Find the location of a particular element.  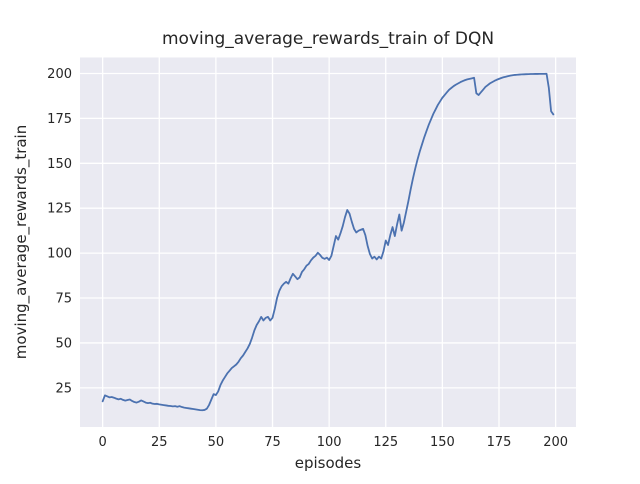

x-tick-label: 0 is located at coordinates (103, 442).